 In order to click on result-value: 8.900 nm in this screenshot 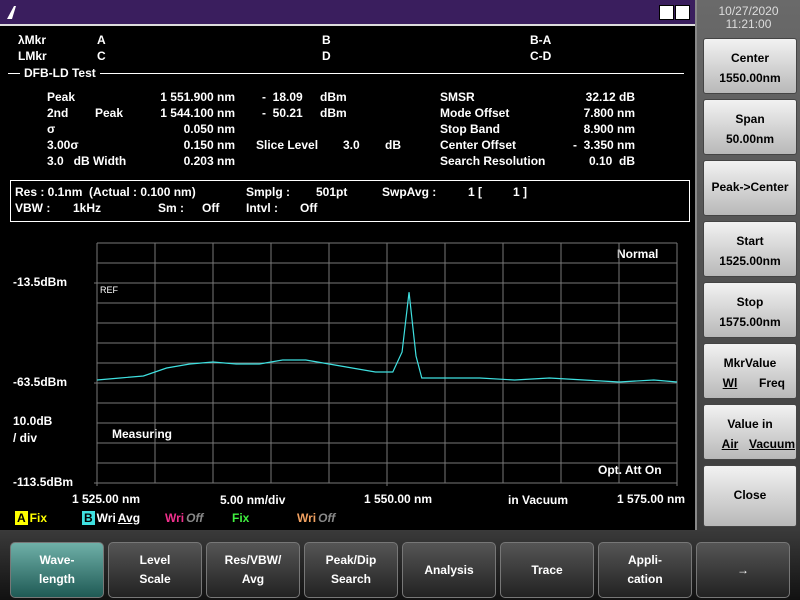, I will do `click(609, 129)`.